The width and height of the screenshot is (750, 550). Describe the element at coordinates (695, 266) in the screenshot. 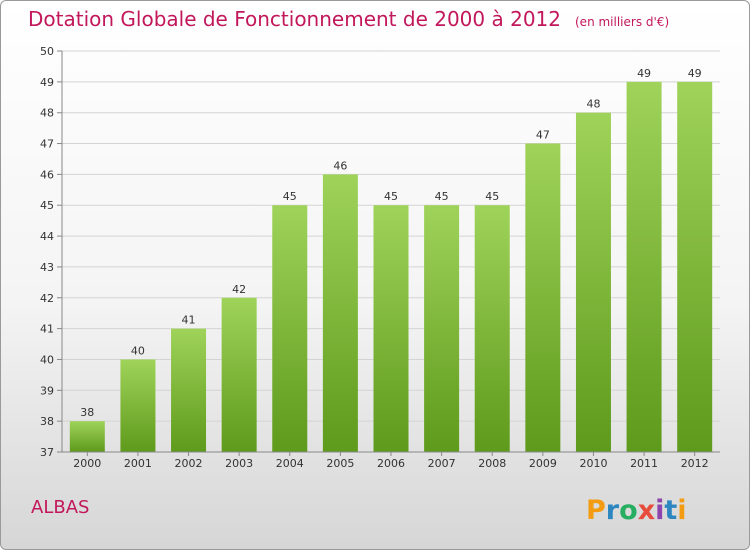

I see `bar-2012` at that location.